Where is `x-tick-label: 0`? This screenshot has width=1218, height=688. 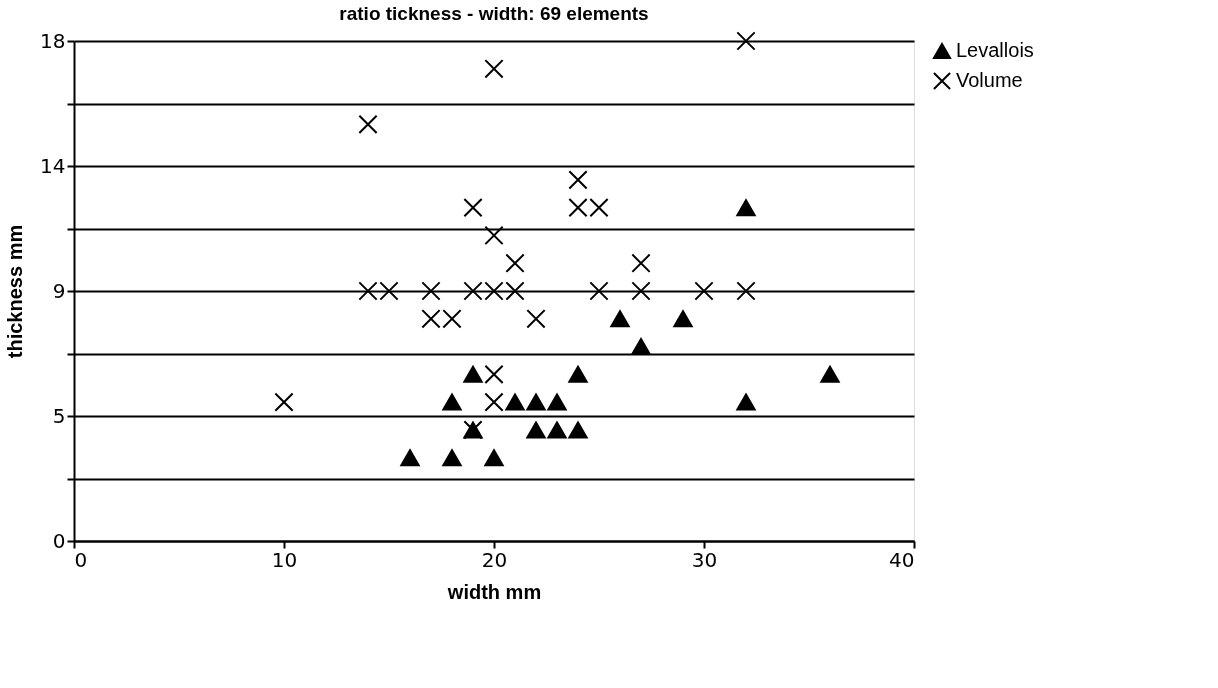
x-tick-label: 0 is located at coordinates (81, 559).